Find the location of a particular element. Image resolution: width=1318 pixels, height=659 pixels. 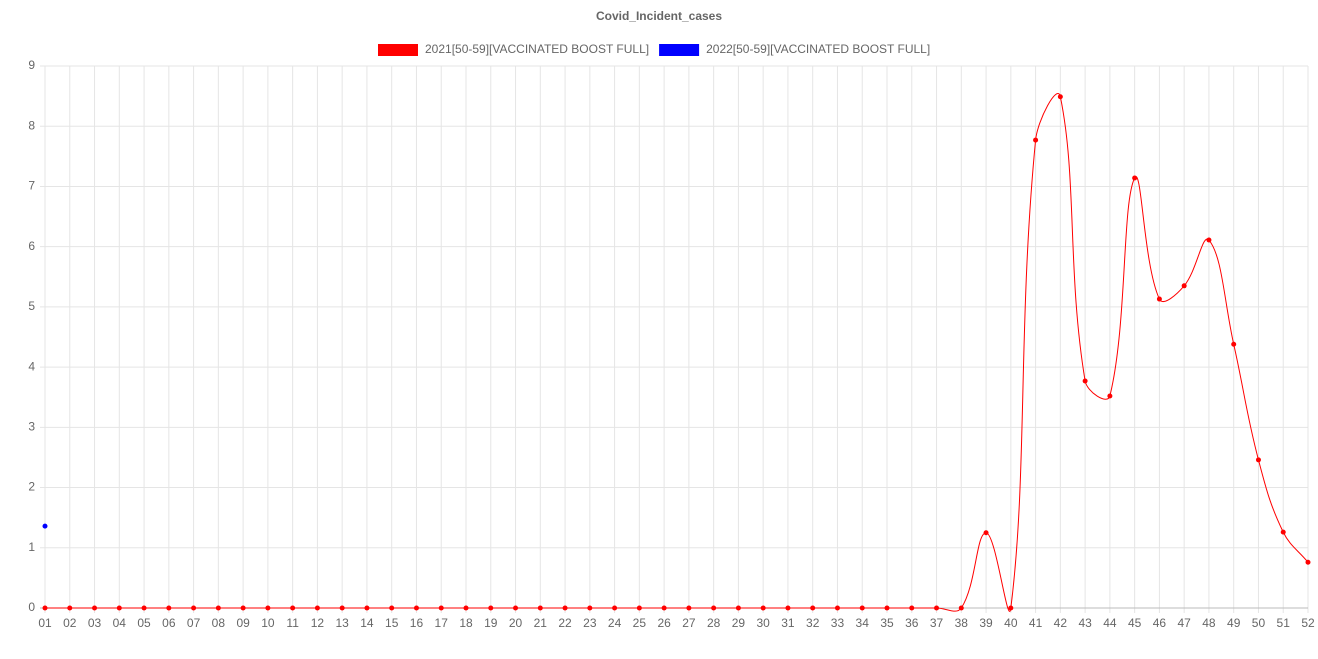

x-tick-label: 52 is located at coordinates (1308, 623).